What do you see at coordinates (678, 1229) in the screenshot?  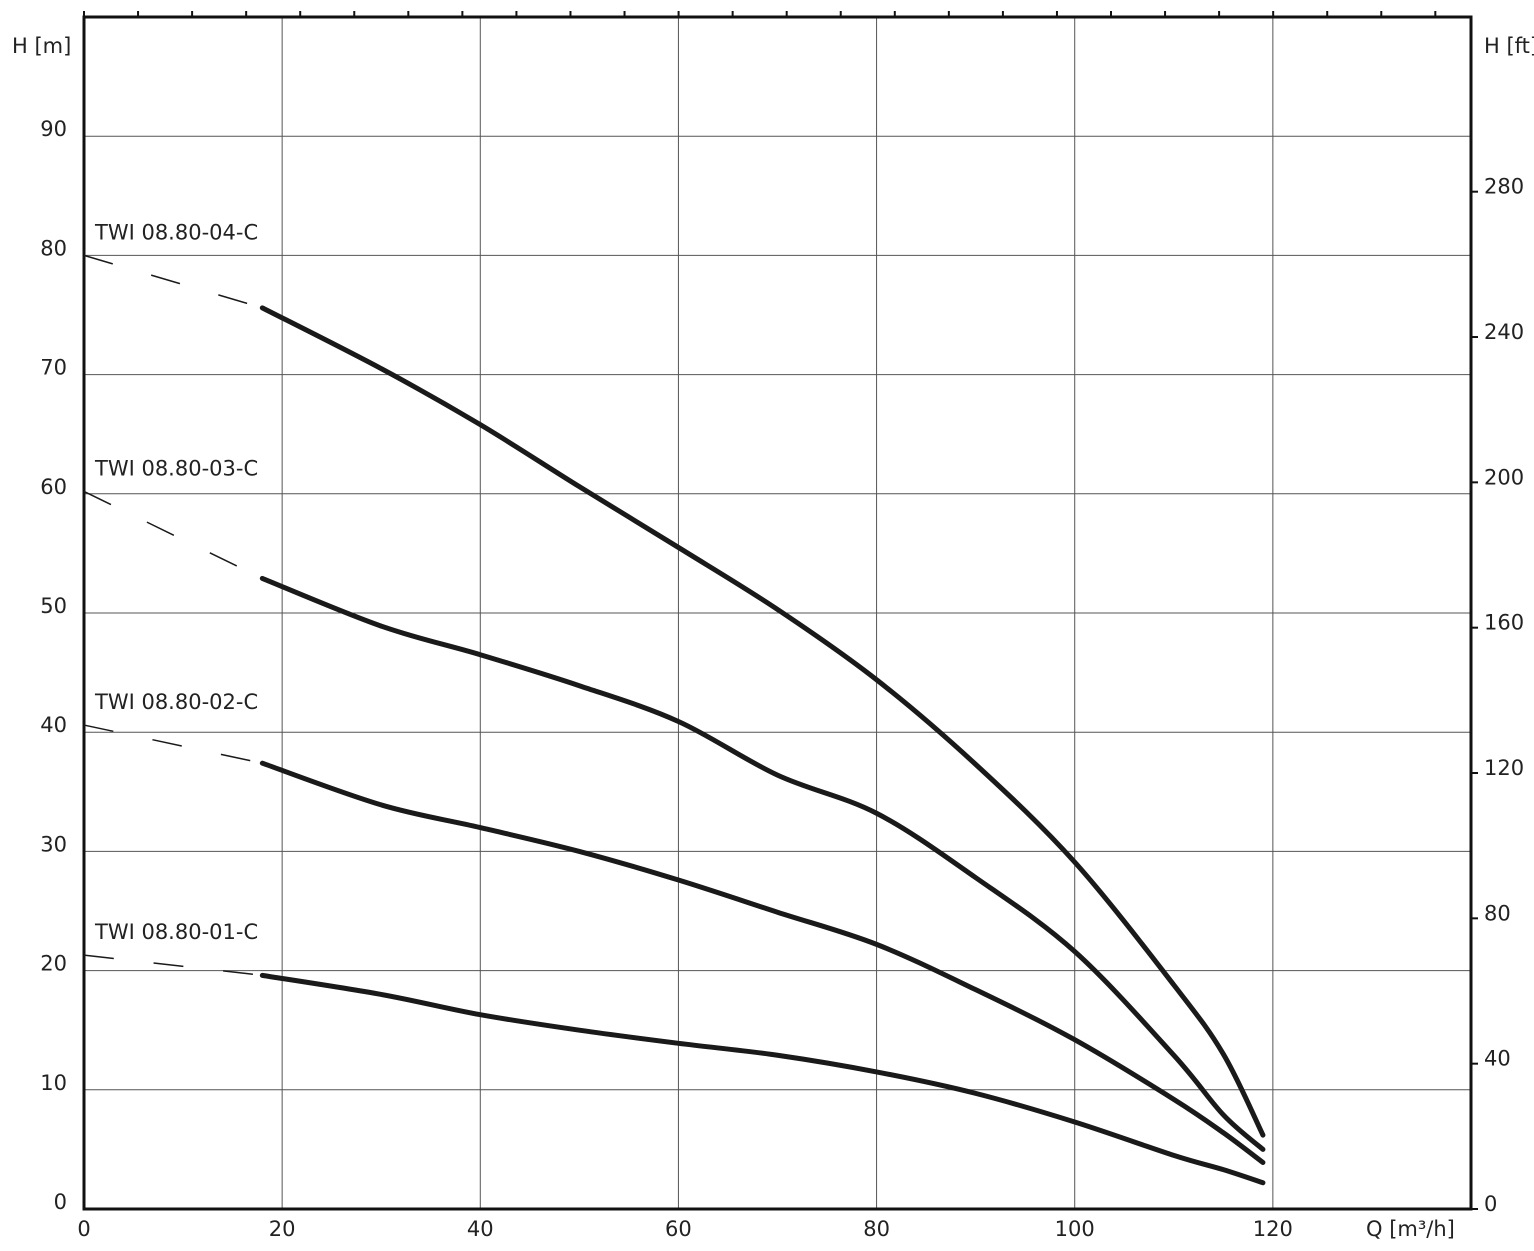 I see `x-tick-label: 60` at bounding box center [678, 1229].